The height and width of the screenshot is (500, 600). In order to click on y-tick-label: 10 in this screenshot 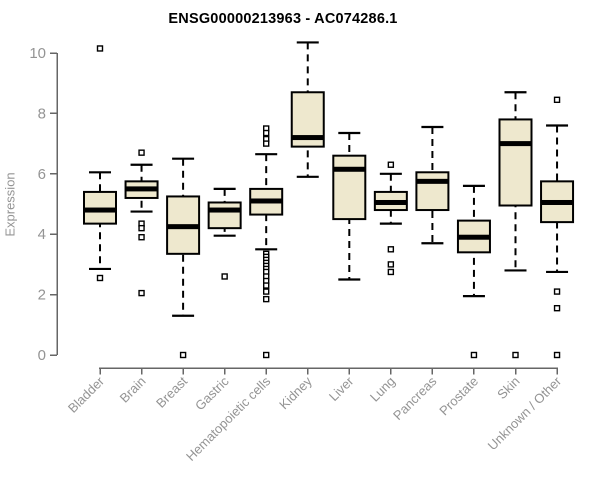, I will do `click(37, 53)`.